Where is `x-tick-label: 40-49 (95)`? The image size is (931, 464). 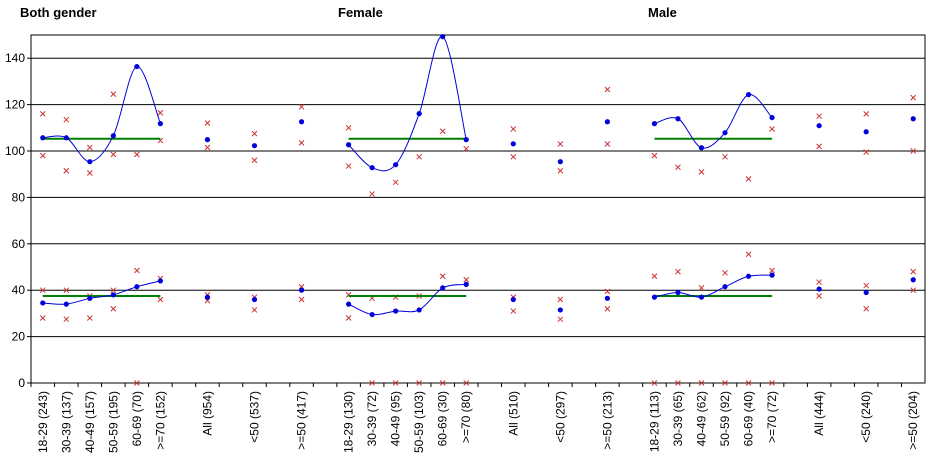
x-tick-label: 40-49 (95) is located at coordinates (396, 418).